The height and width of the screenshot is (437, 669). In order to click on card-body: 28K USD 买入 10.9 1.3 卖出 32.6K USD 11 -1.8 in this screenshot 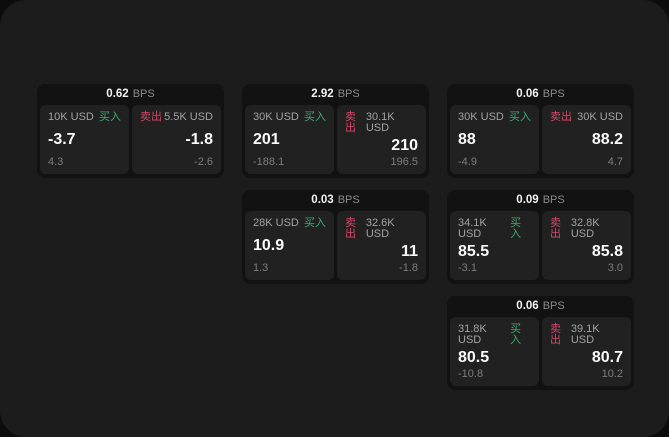, I will do `click(335, 247)`.